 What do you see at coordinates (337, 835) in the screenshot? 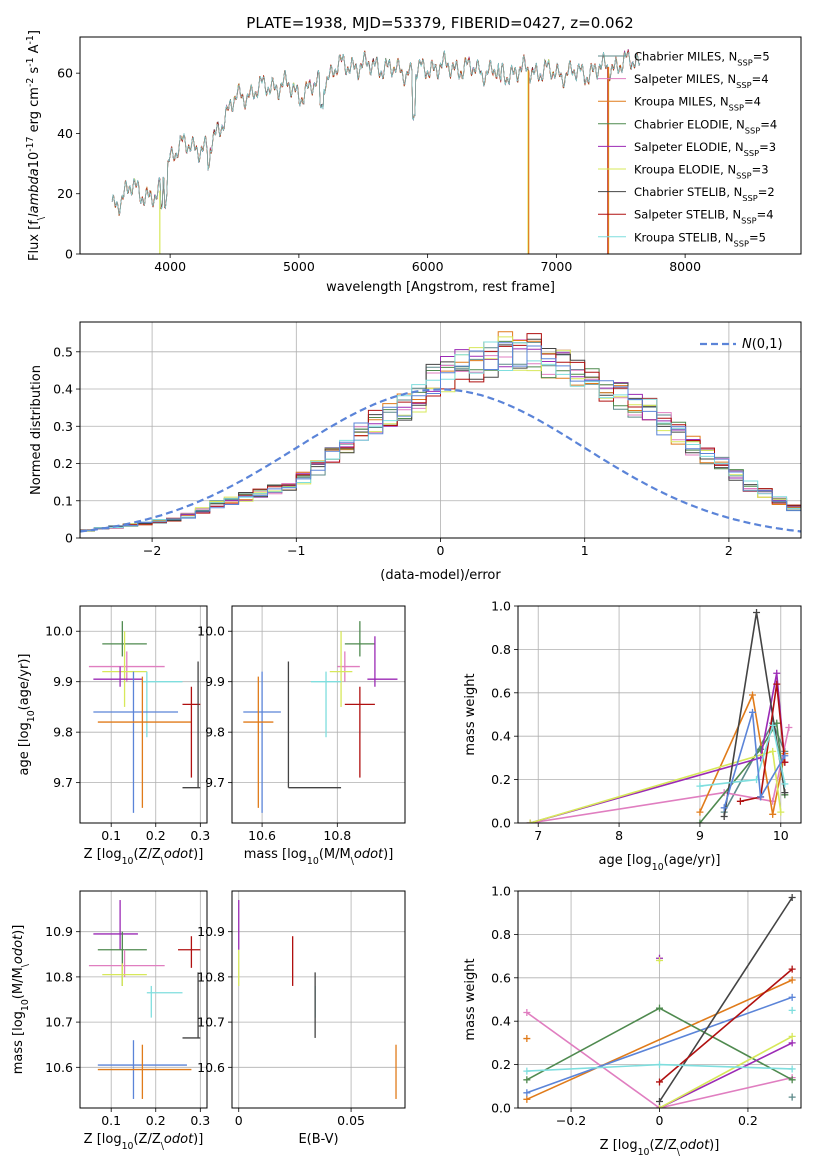
I see `x-tick-label: 10.8` at bounding box center [337, 835].